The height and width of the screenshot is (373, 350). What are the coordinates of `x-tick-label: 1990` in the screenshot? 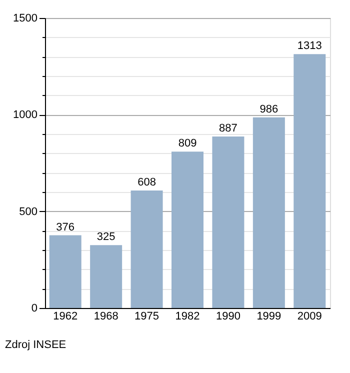 It's located at (228, 316).